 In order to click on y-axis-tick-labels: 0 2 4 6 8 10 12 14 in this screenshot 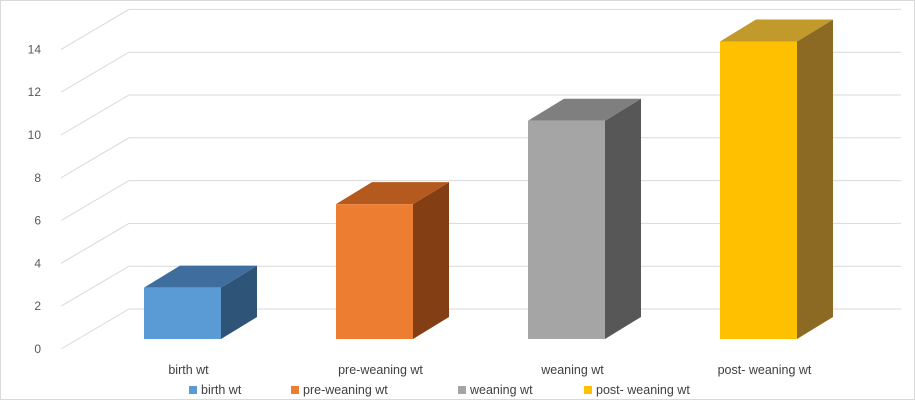, I will do `click(35, 199)`.